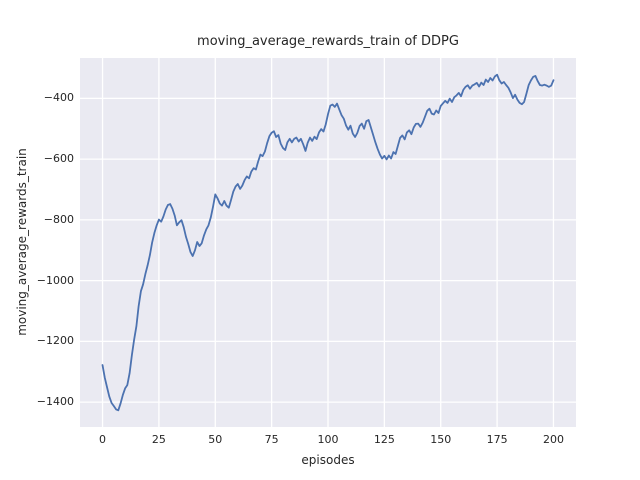 This screenshot has width=640, height=480. What do you see at coordinates (553, 439) in the screenshot?
I see `x-tick-label: 200` at bounding box center [553, 439].